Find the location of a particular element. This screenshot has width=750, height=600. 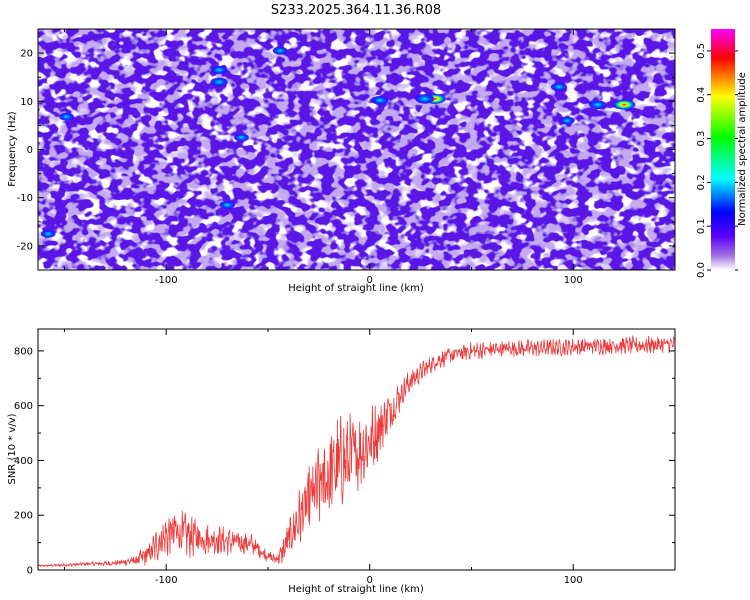

spectrogram-x-label: Height of straight line (km) is located at coordinates (356, 288).